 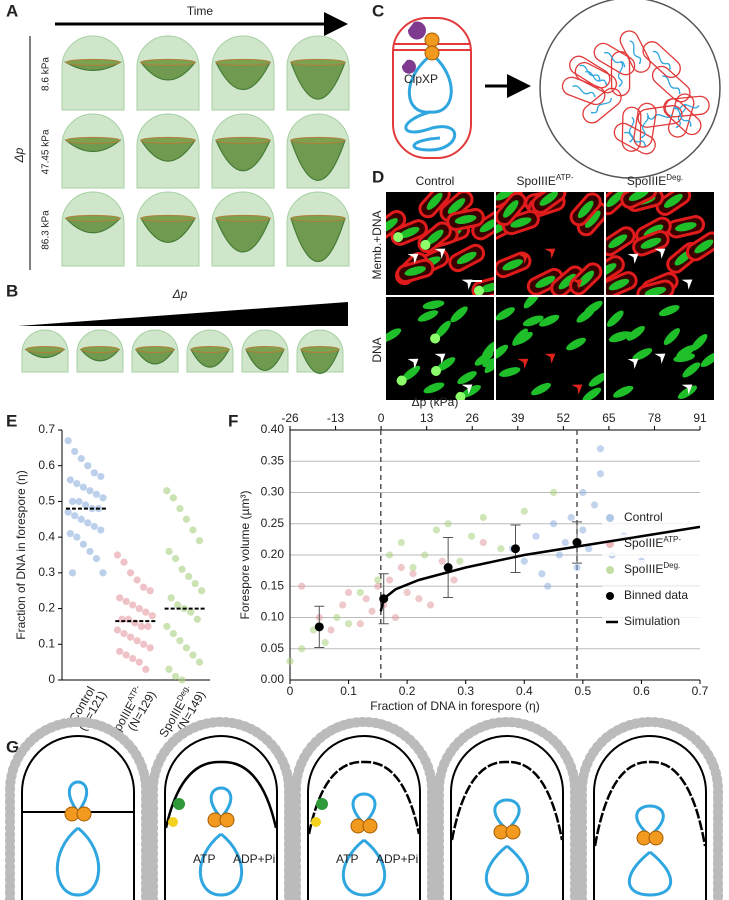 What do you see at coordinates (507, 808) in the screenshot?
I see `cell-wall` at bounding box center [507, 808].